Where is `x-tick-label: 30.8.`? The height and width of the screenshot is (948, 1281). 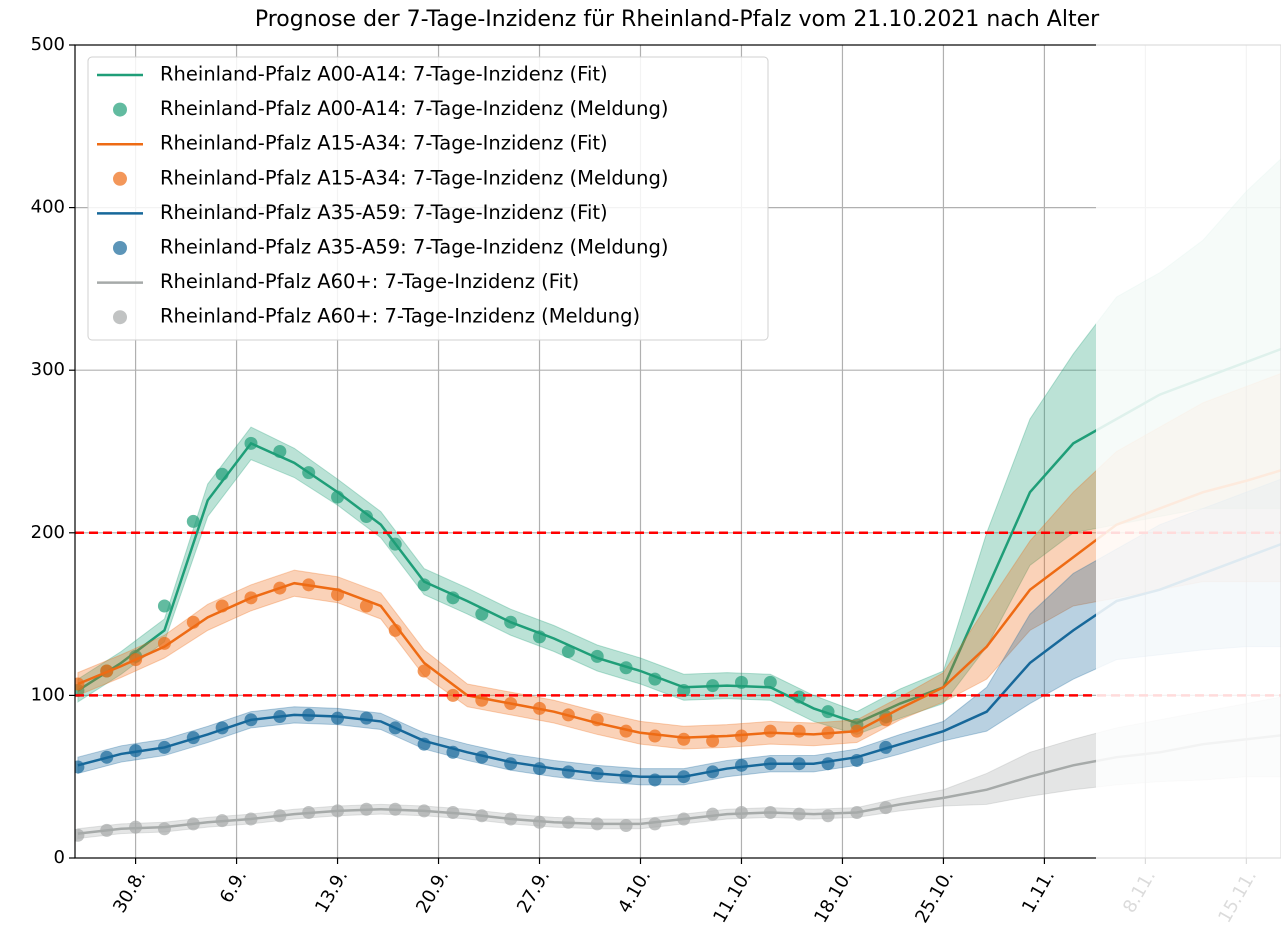
x-tick-label: 30.8. is located at coordinates (129, 892).